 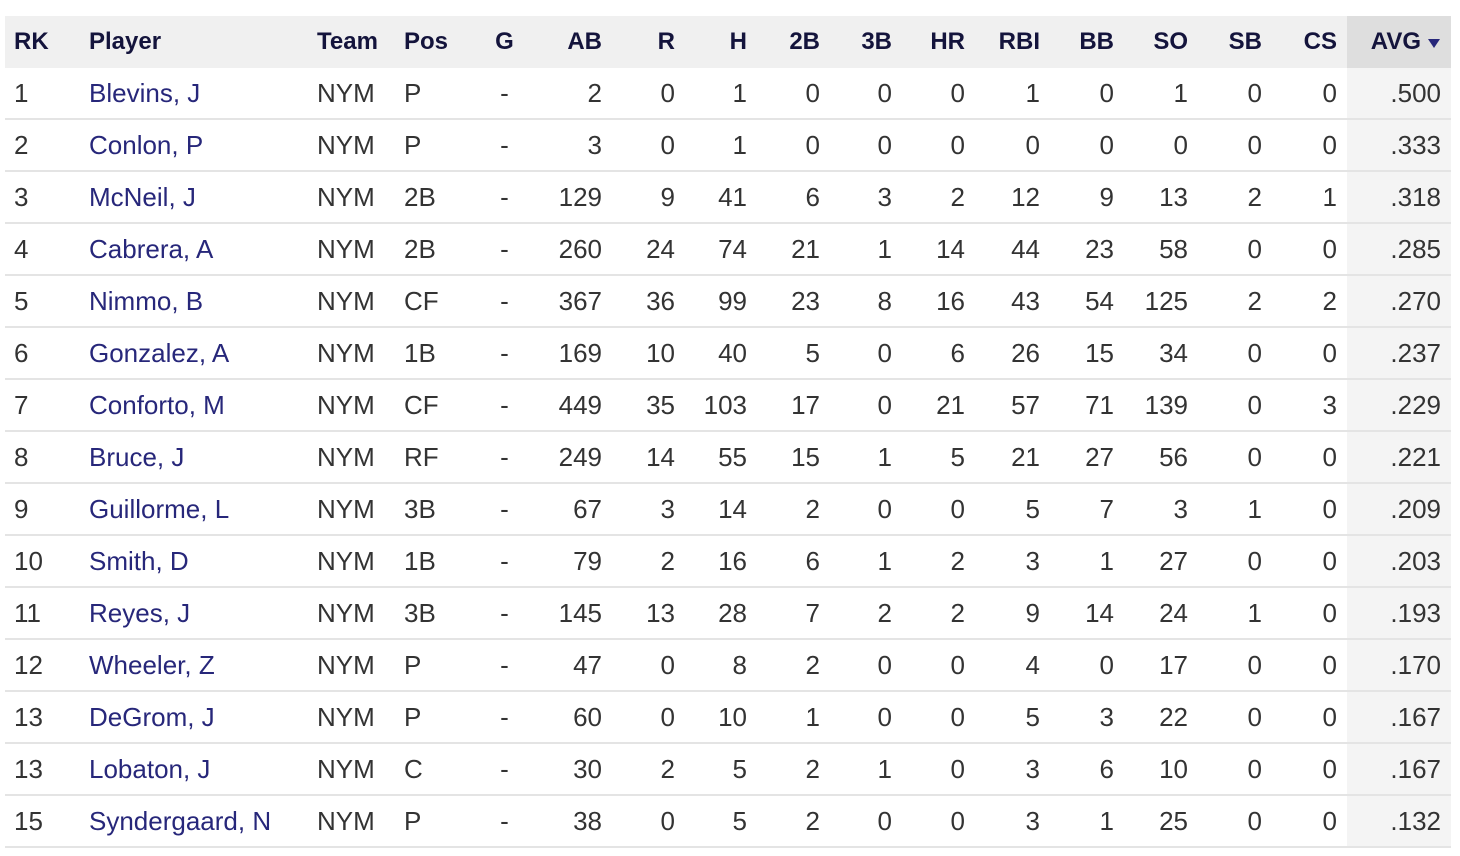 I want to click on column-header: R, so click(x=648, y=42).